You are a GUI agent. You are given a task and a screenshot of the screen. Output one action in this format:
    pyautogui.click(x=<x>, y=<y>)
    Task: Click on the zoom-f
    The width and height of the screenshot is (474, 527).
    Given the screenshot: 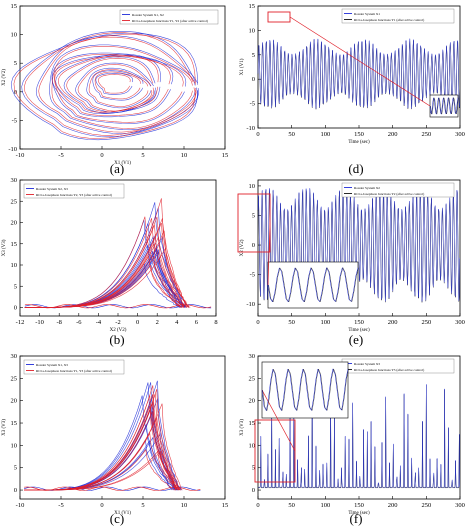 What is the action you would take?
    pyautogui.click(x=301, y=422)
    